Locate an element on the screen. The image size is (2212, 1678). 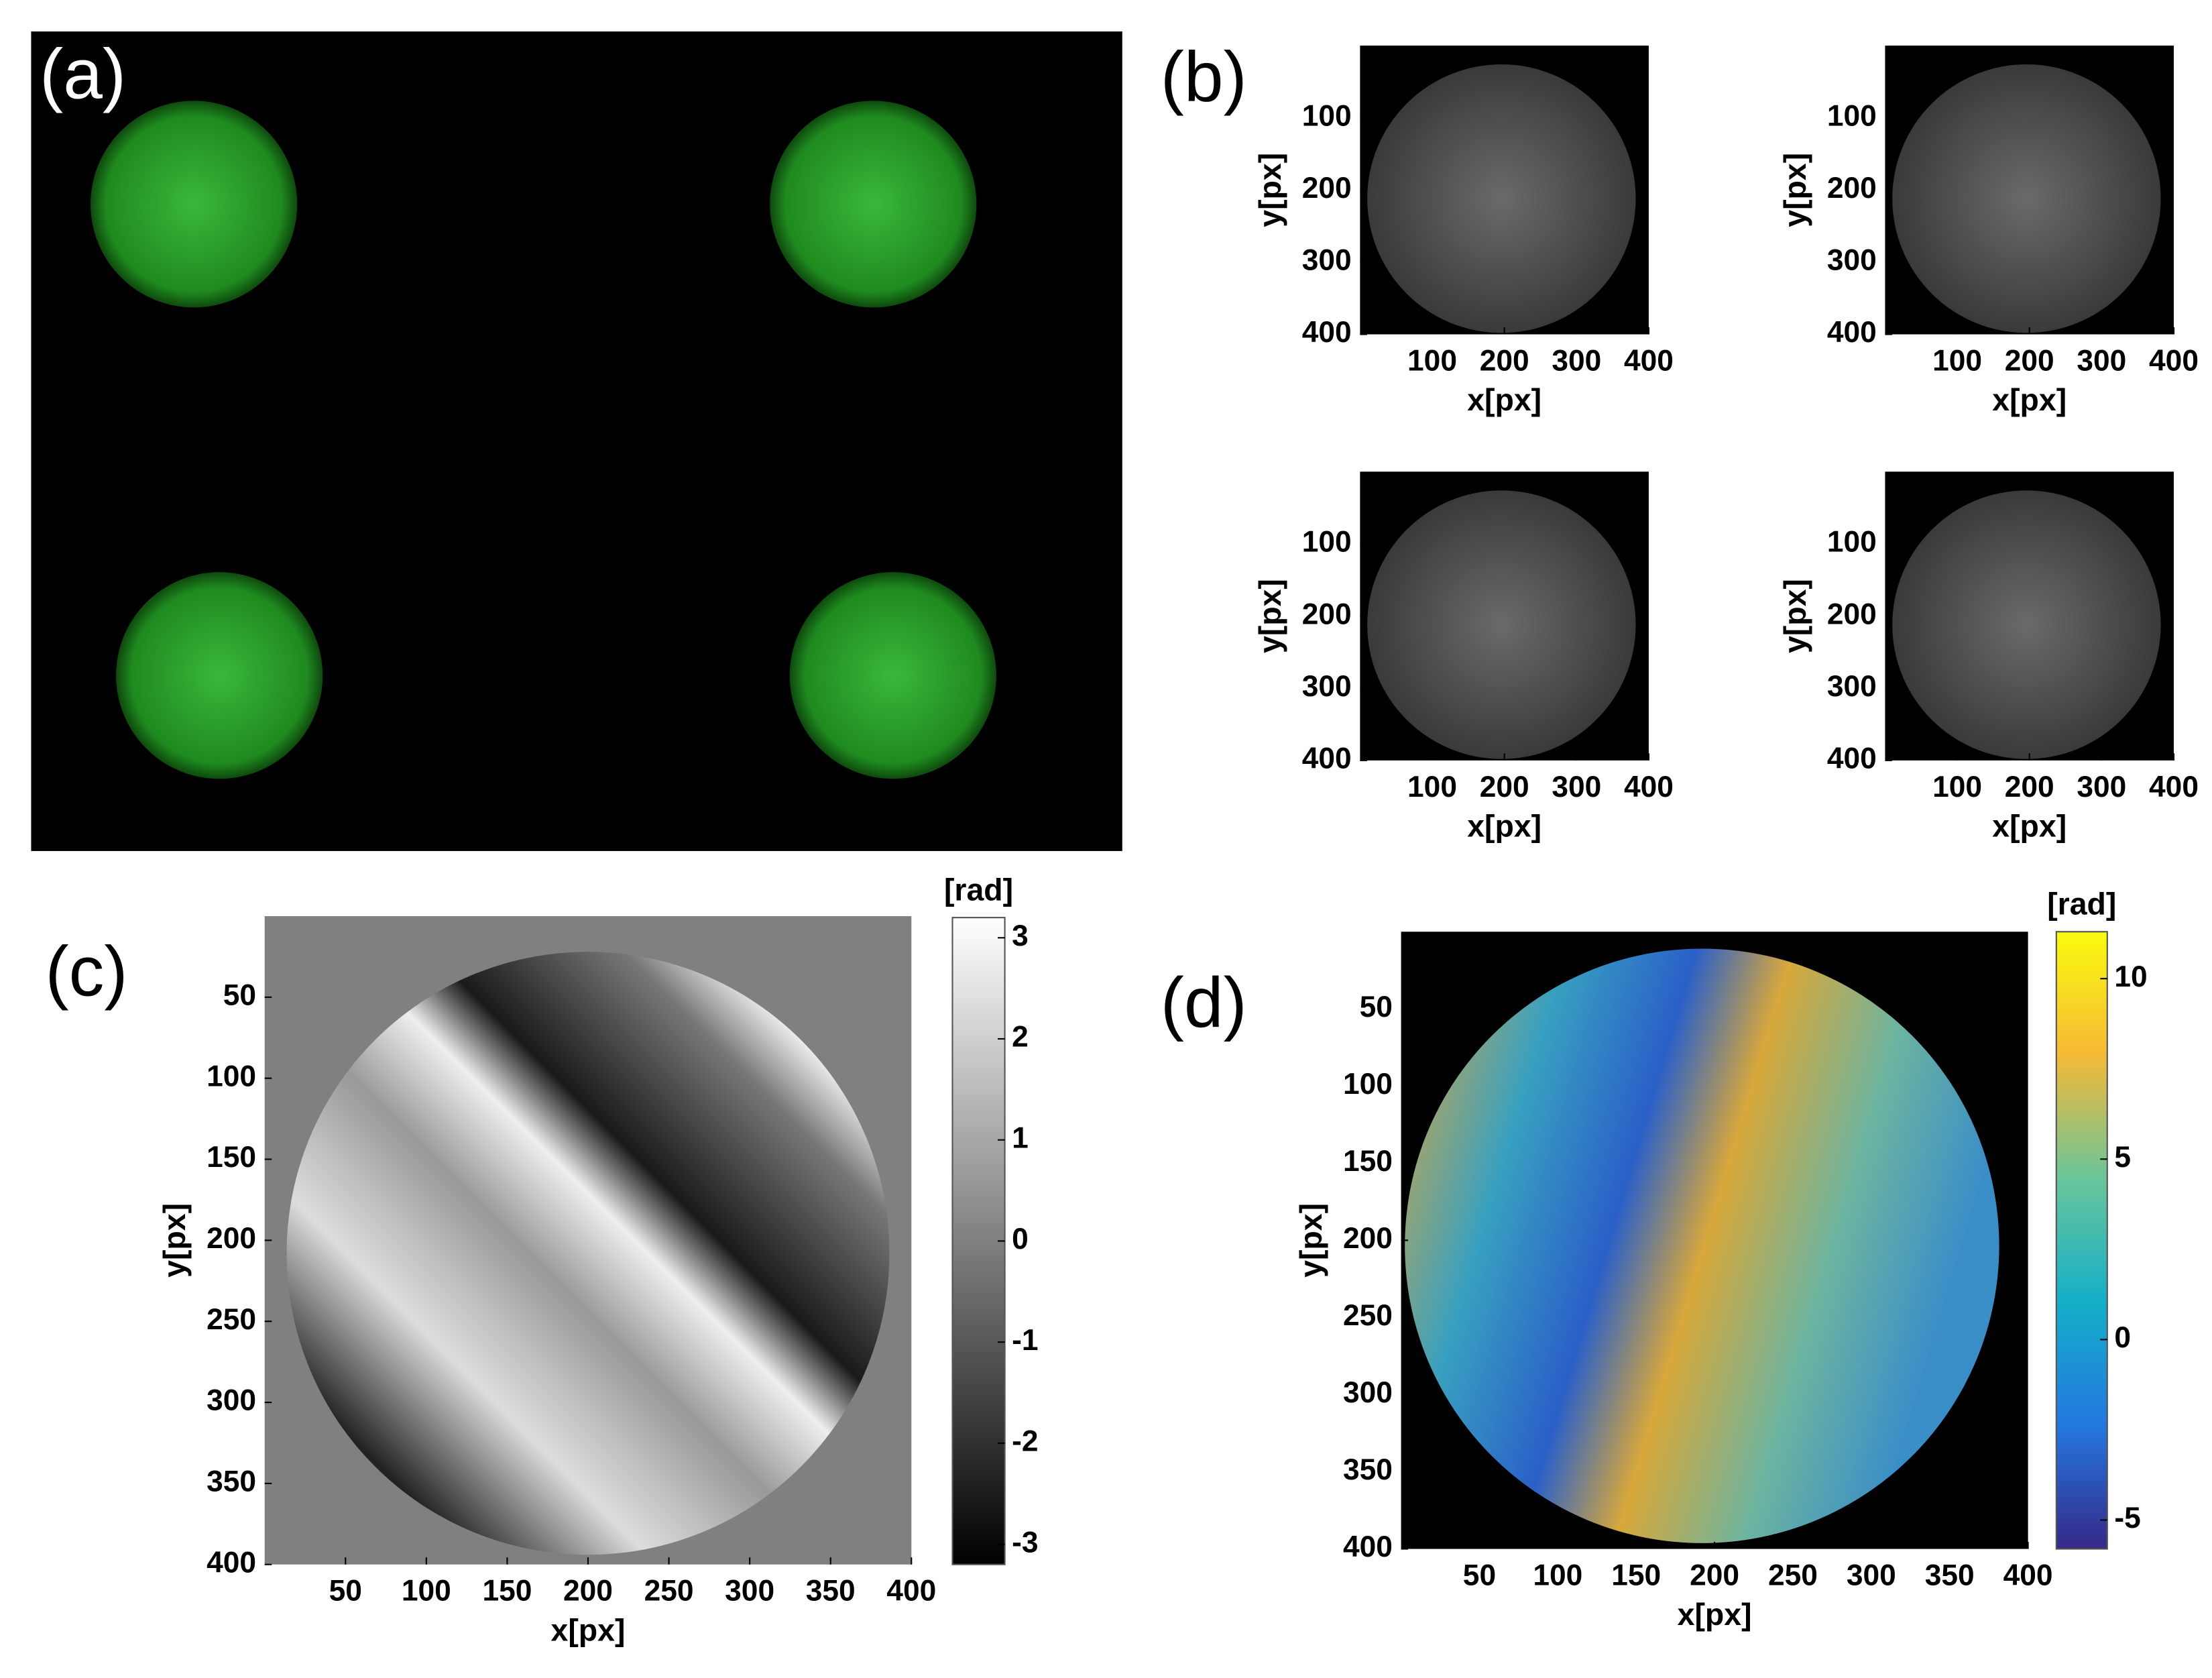
colorbar-tick-label: -3 is located at coordinates (1025, 1543).